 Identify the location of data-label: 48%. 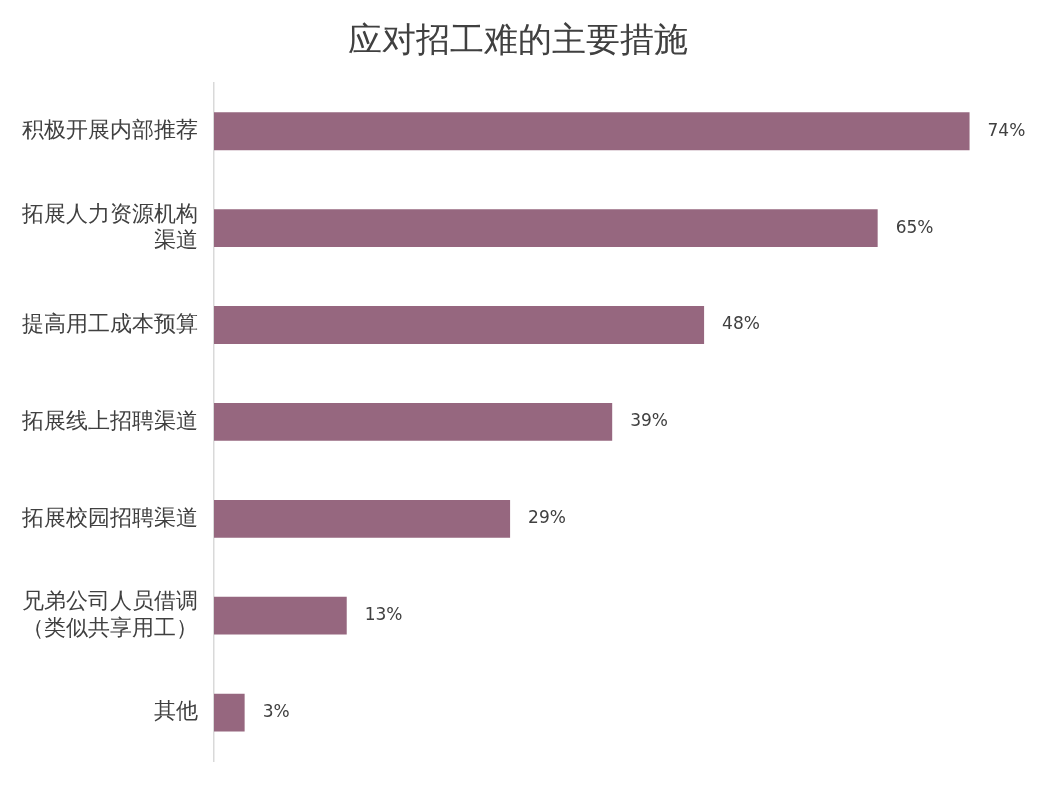
(741, 323).